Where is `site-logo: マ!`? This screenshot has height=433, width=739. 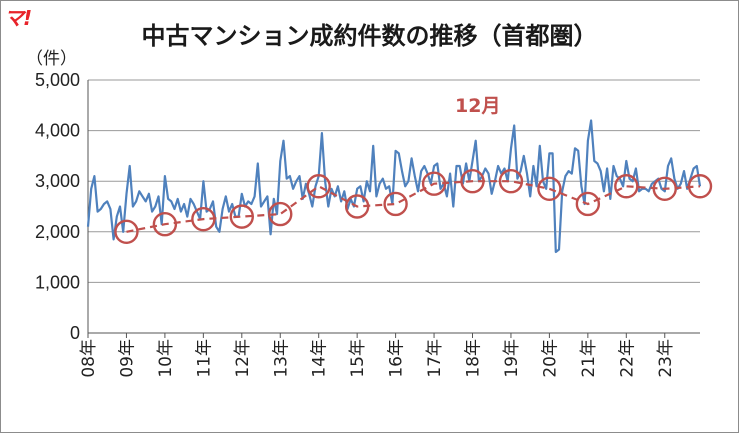
site-logo: マ! is located at coordinates (18, 18).